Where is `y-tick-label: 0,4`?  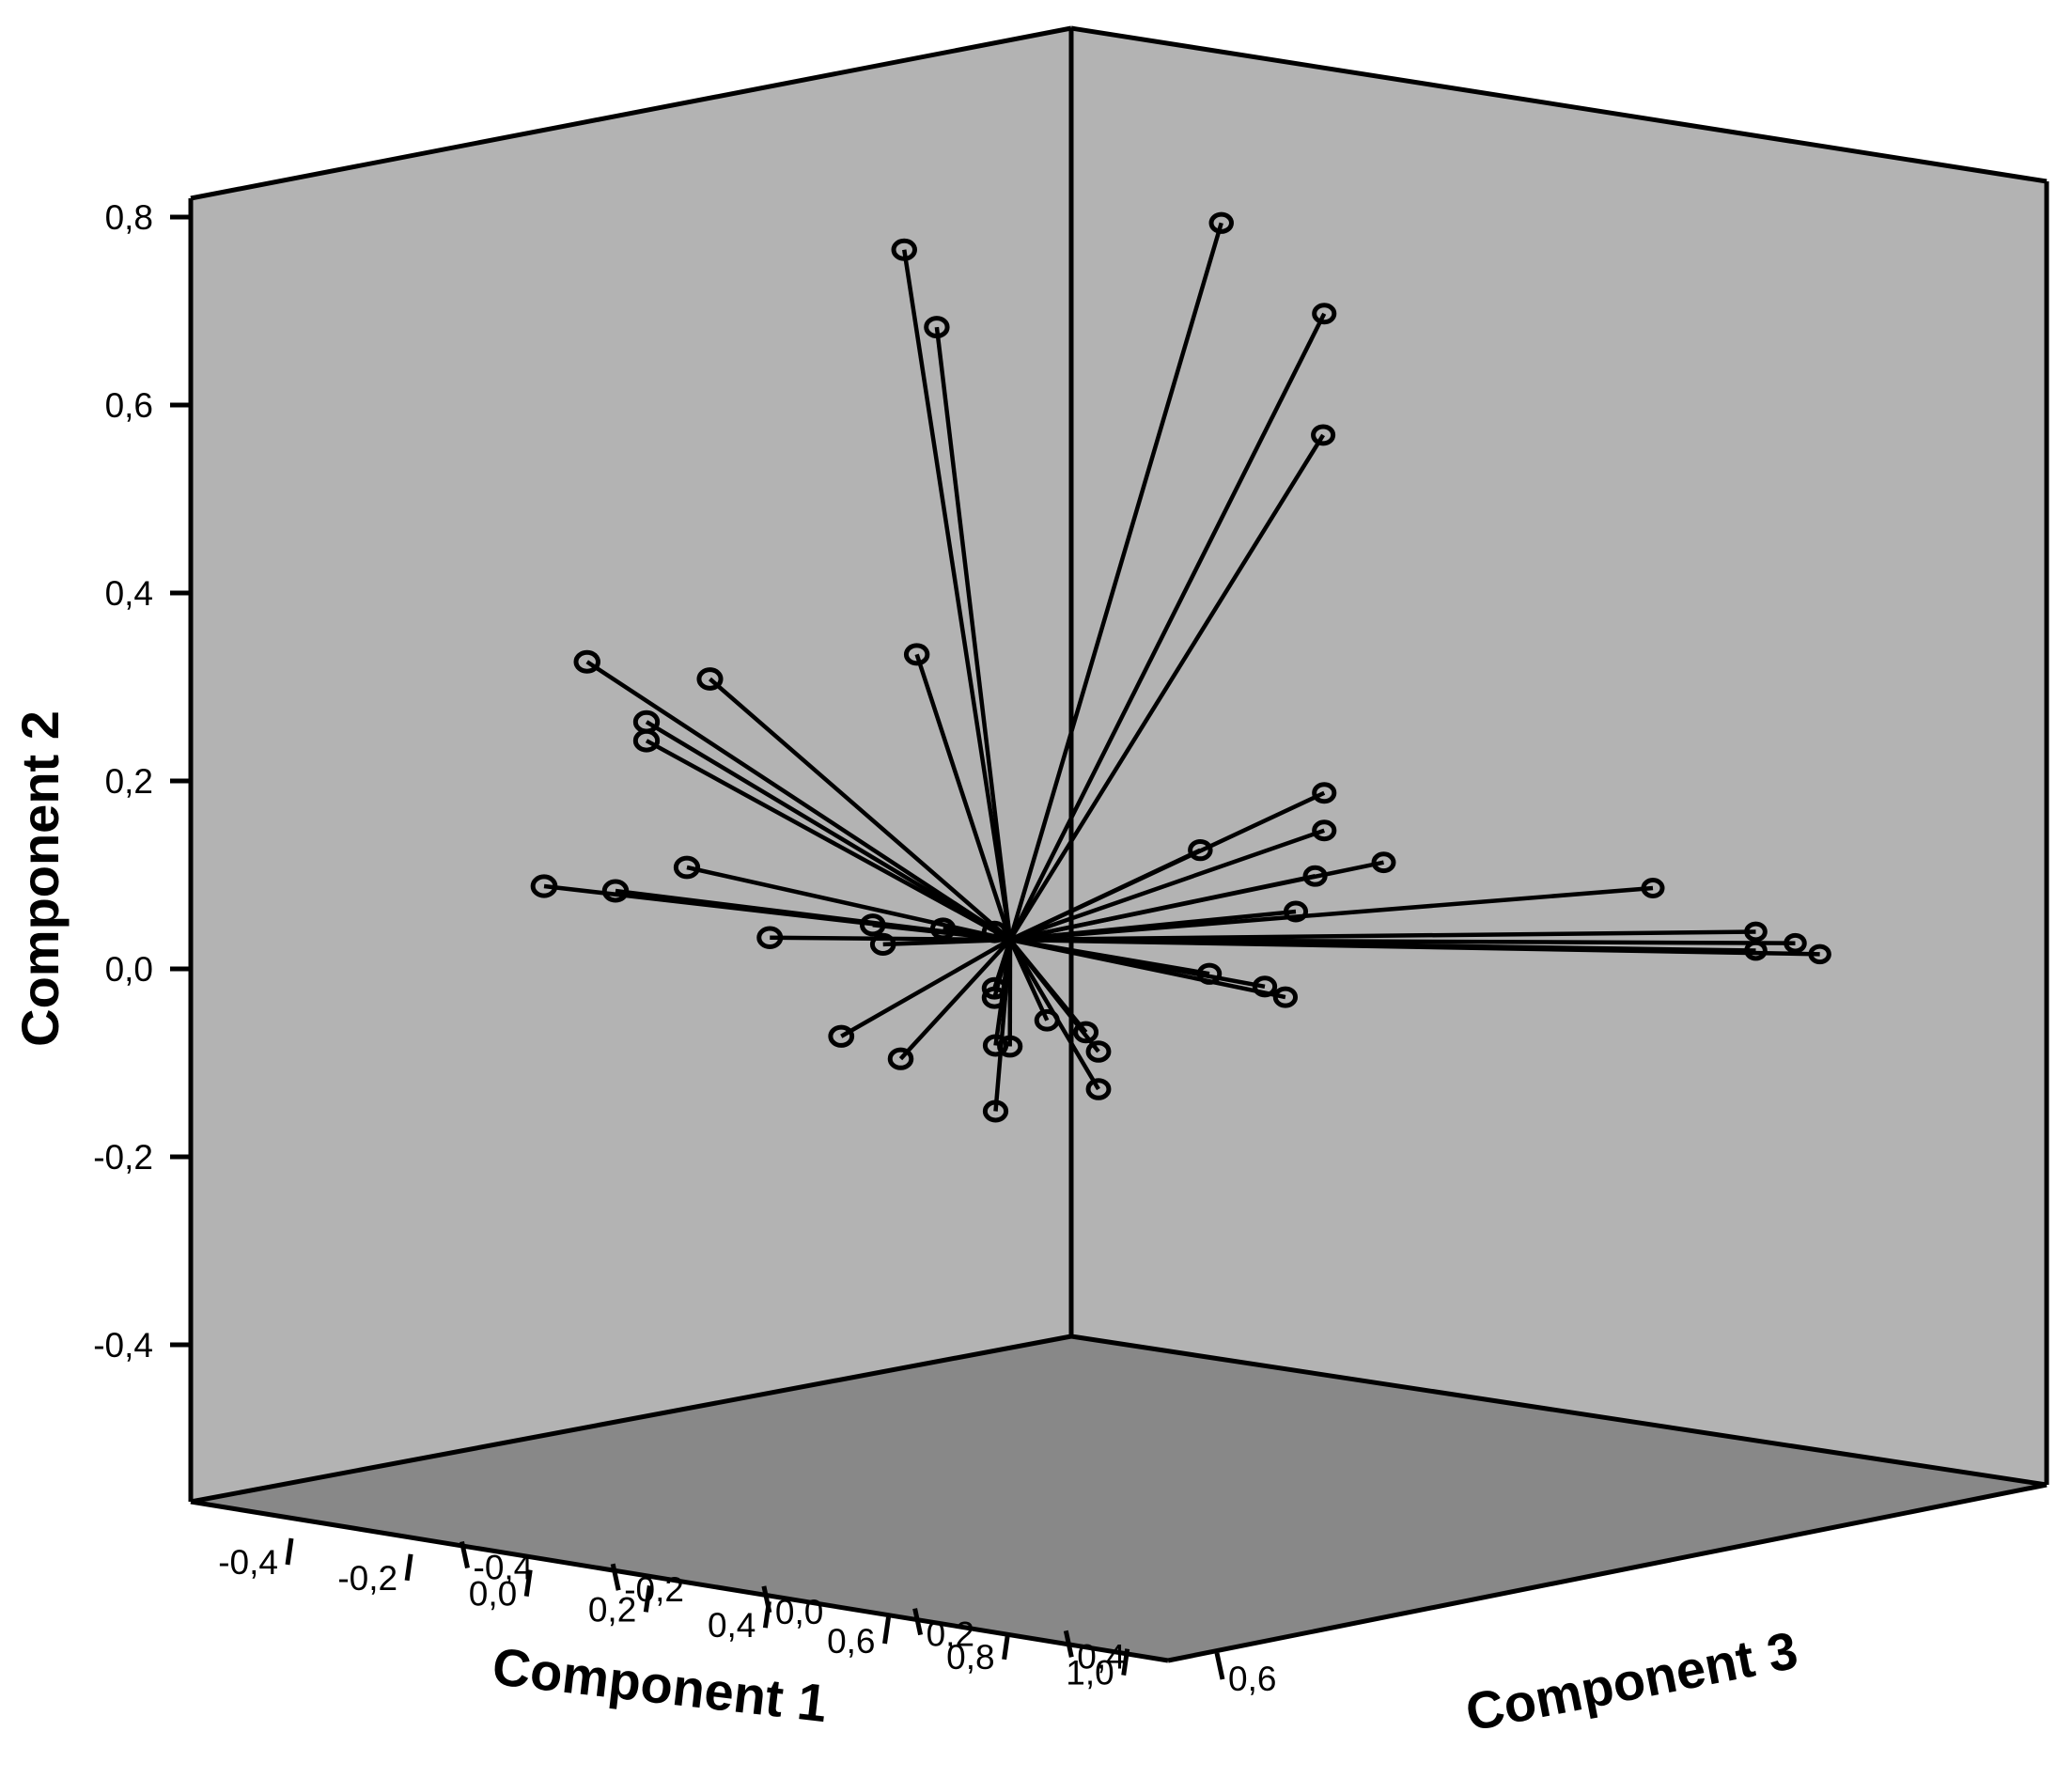
y-tick-label: 0,4 is located at coordinates (129, 594).